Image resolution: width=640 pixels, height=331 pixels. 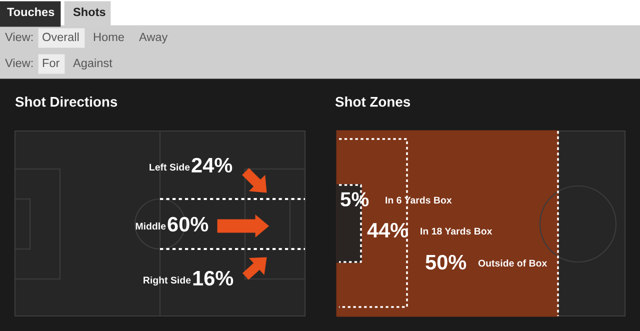 What do you see at coordinates (354, 199) in the screenshot?
I see `data-label: 5%` at bounding box center [354, 199].